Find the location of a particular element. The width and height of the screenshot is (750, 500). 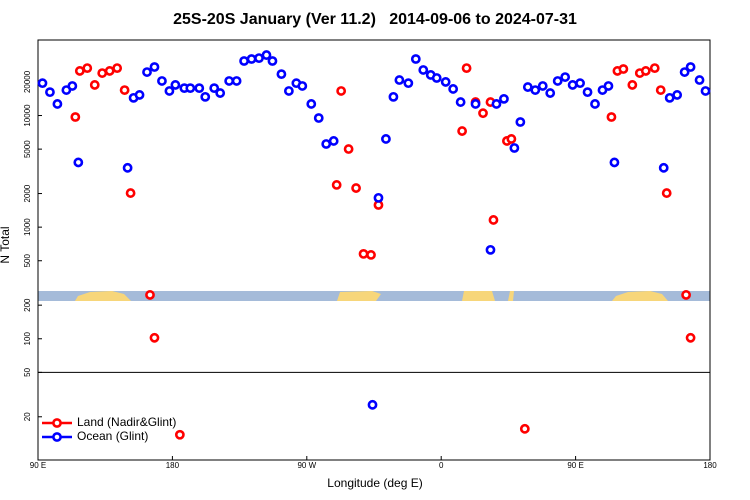

map-strip is located at coordinates (374, 296).